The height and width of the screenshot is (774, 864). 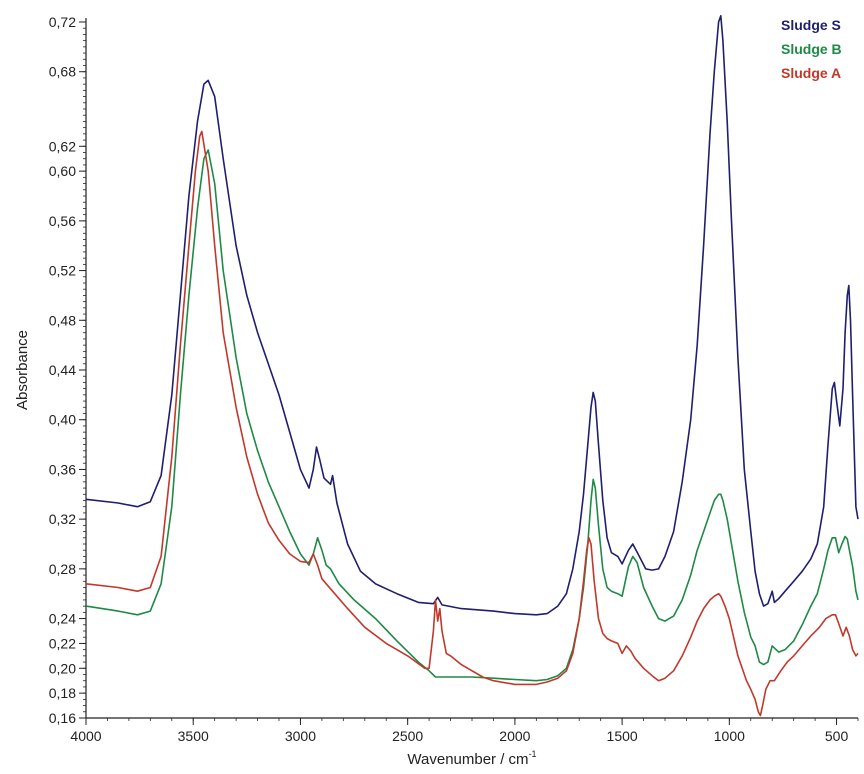 What do you see at coordinates (62, 519) in the screenshot?
I see `y-tick-label: 0,32` at bounding box center [62, 519].